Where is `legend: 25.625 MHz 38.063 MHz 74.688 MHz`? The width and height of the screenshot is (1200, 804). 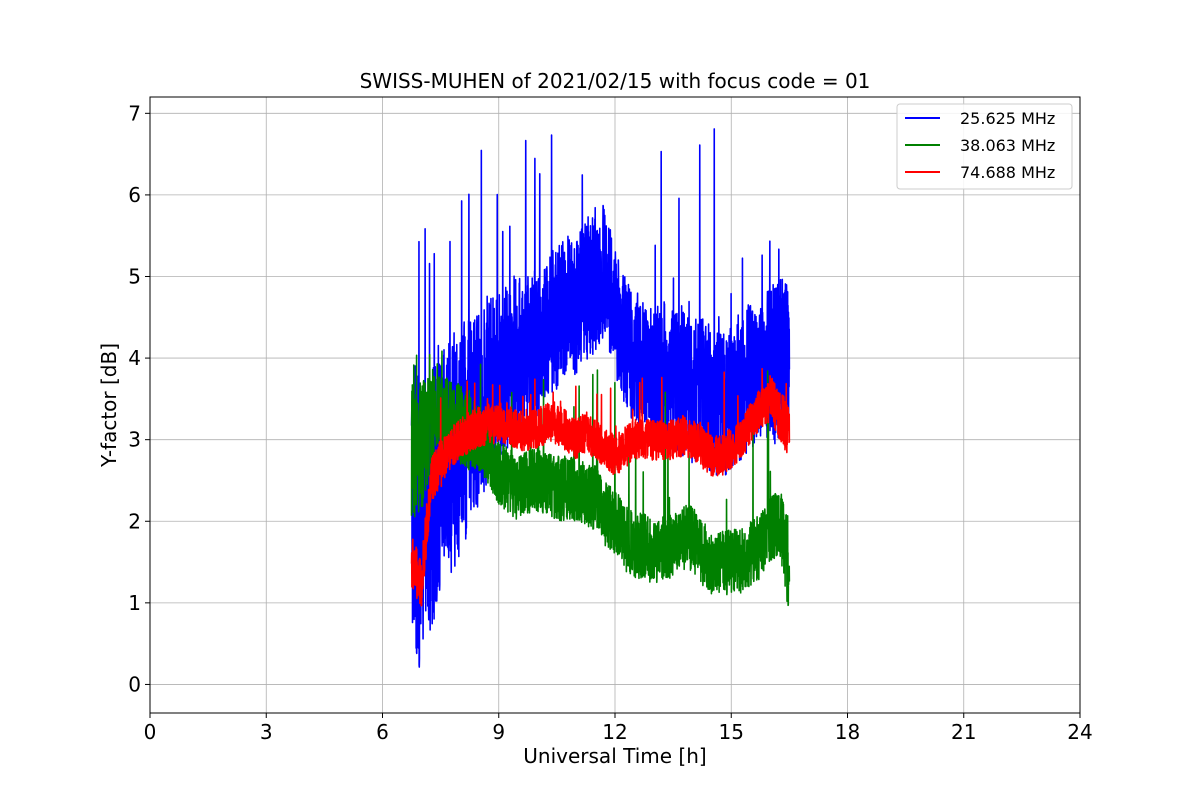
legend: 25.625 MHz 38.063 MHz 74.688 MHz is located at coordinates (984, 146).